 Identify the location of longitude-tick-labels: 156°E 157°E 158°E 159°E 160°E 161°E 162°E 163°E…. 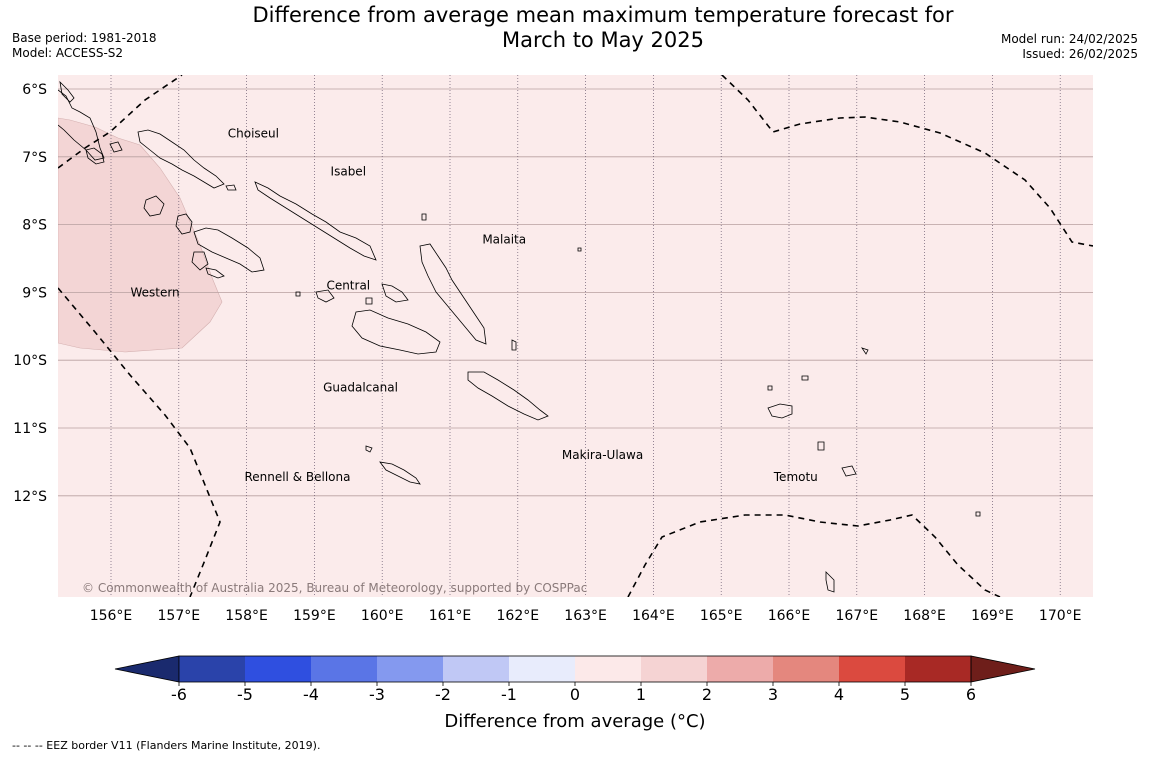
(586, 616).